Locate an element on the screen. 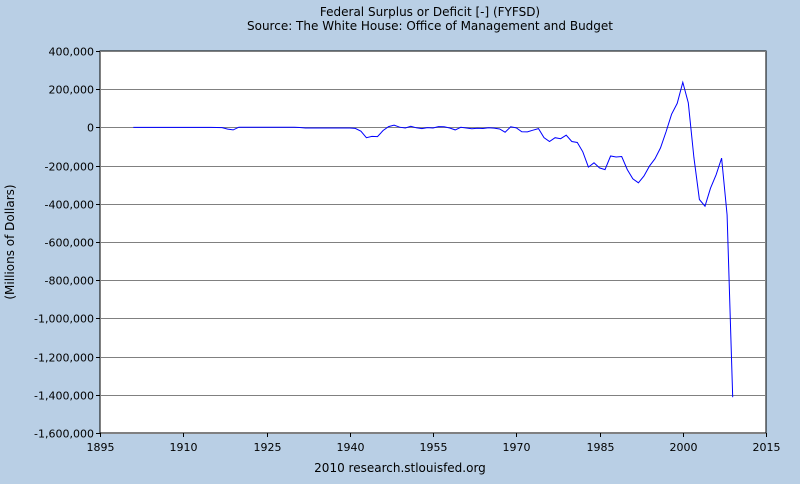  x-tick-label: 2000 is located at coordinates (684, 447).